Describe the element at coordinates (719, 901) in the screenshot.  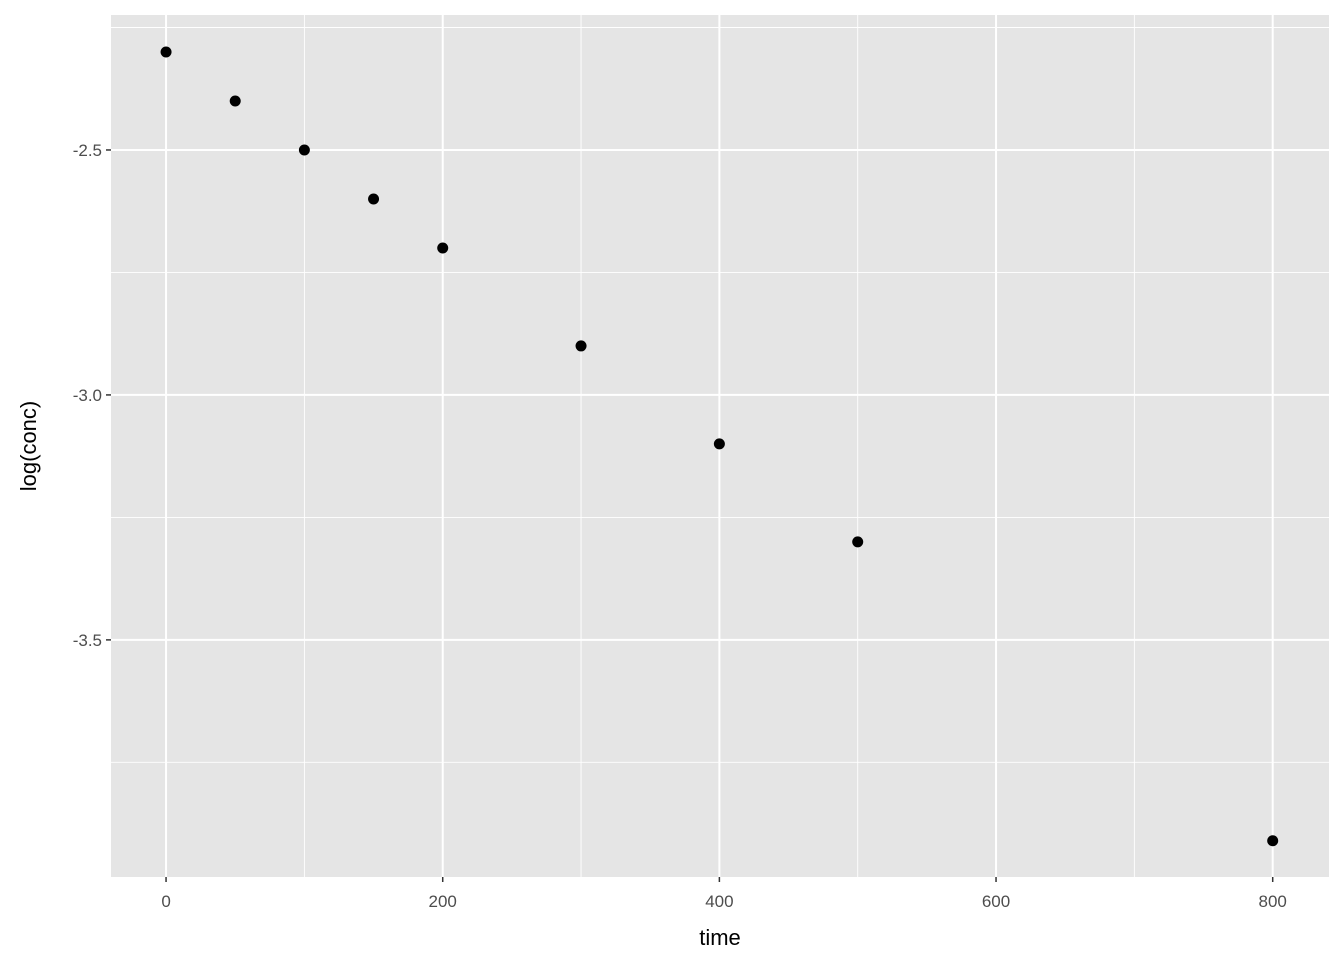
I see `x-tick-label: 400` at that location.